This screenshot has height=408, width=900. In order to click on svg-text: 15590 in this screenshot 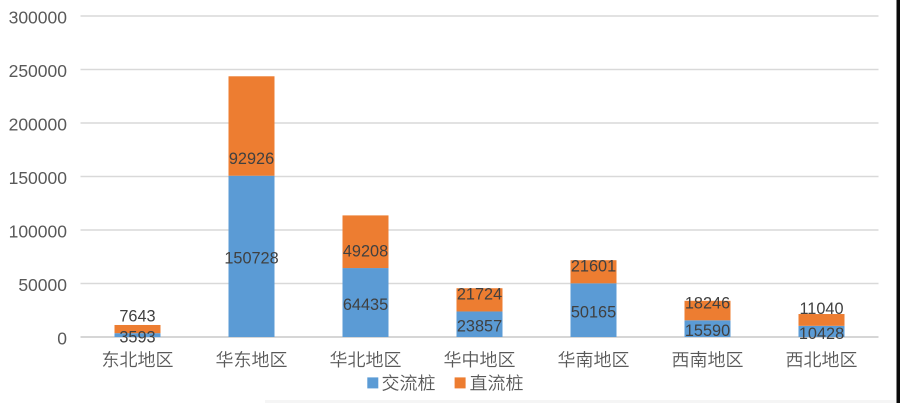, I will do `click(707, 331)`.